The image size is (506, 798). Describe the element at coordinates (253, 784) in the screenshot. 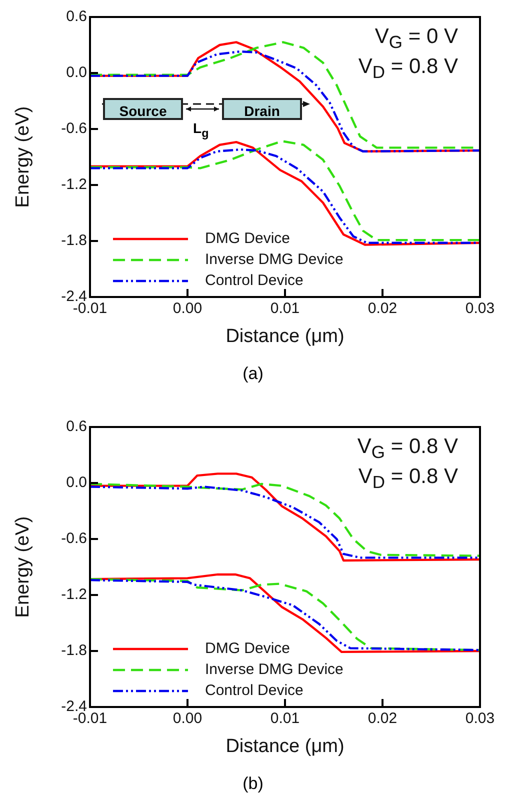

I see `text: (b)` at that location.